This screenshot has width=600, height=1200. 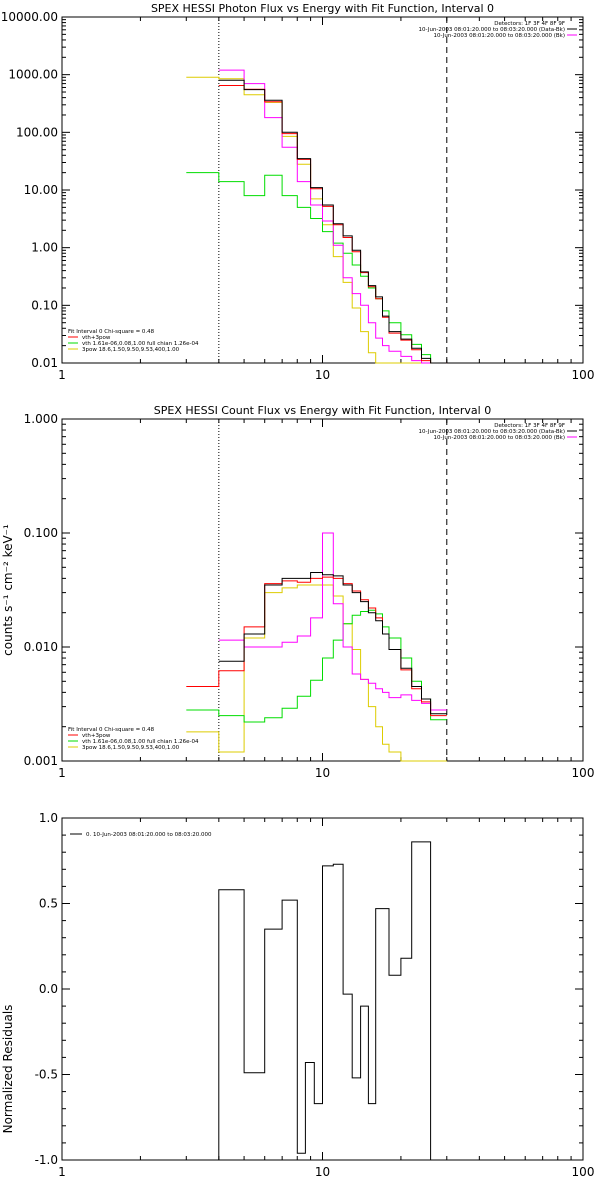 What do you see at coordinates (48, 904) in the screenshot?
I see `y-tick-label: 0.5` at bounding box center [48, 904].